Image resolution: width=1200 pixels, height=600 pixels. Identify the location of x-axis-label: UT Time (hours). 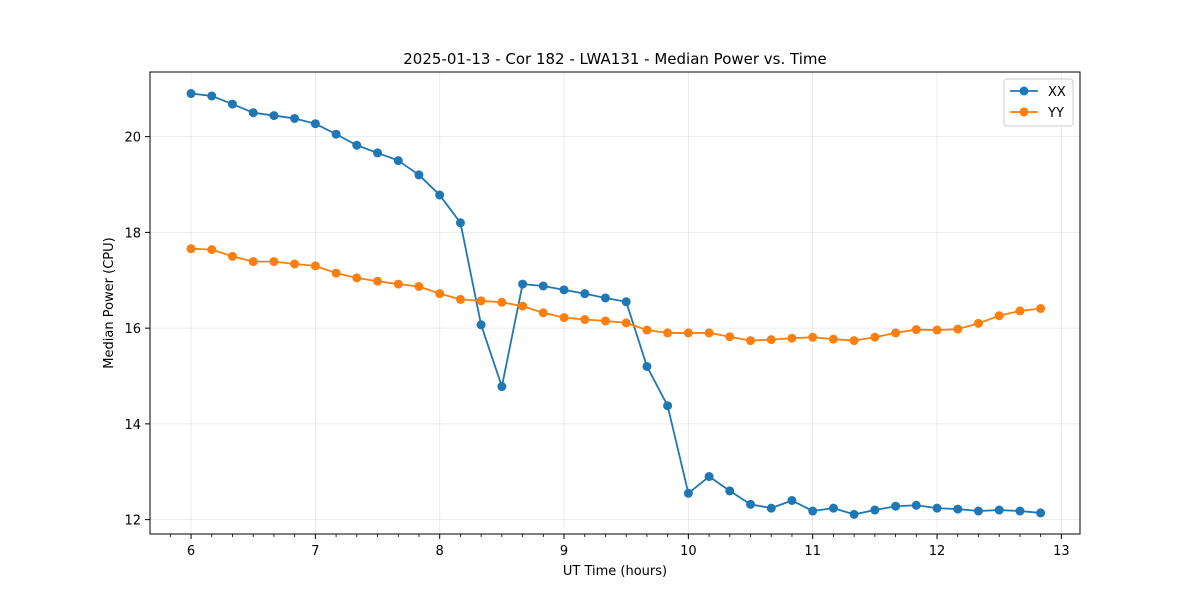
(615, 571).